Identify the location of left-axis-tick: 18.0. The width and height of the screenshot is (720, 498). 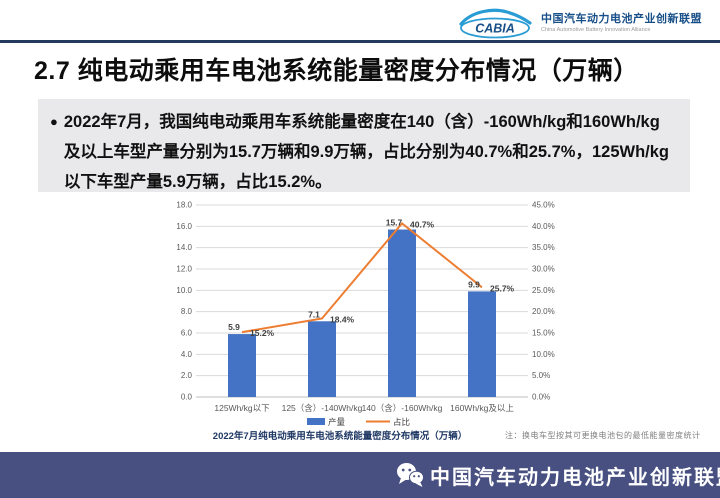
(184, 205).